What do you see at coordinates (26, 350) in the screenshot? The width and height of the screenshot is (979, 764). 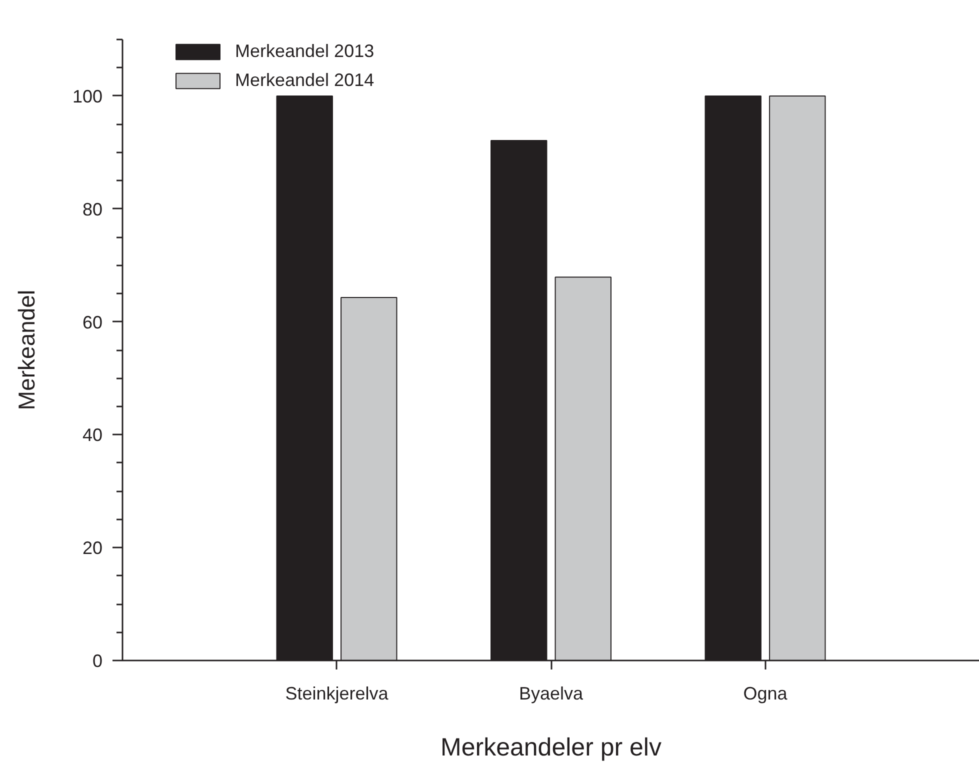 I see `y-axis-title: Merkeandel` at bounding box center [26, 350].